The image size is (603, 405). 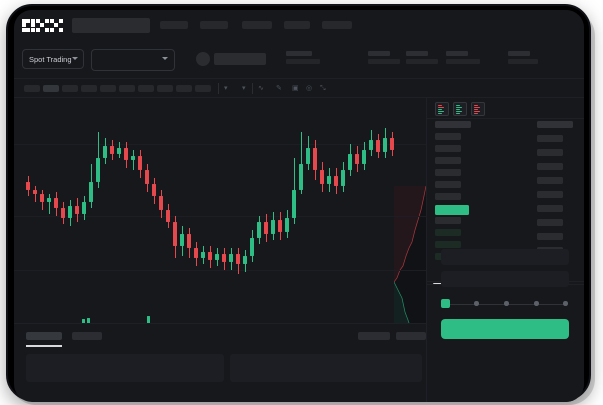 I want to click on bottom-tabs-bar, so click(x=220, y=352).